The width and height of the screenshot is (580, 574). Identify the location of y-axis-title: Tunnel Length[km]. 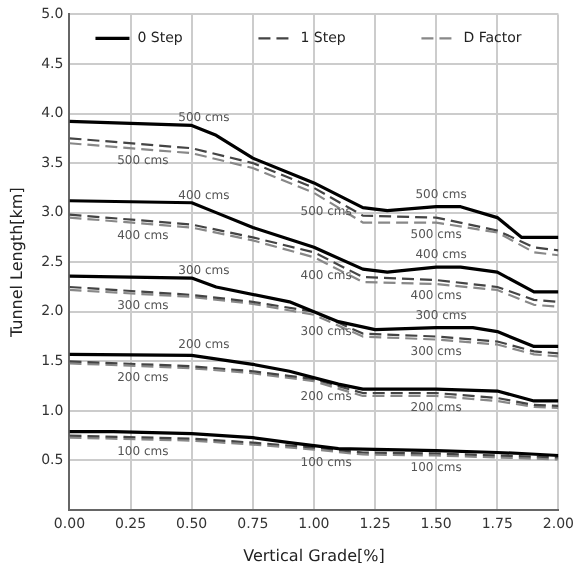
(16, 263).